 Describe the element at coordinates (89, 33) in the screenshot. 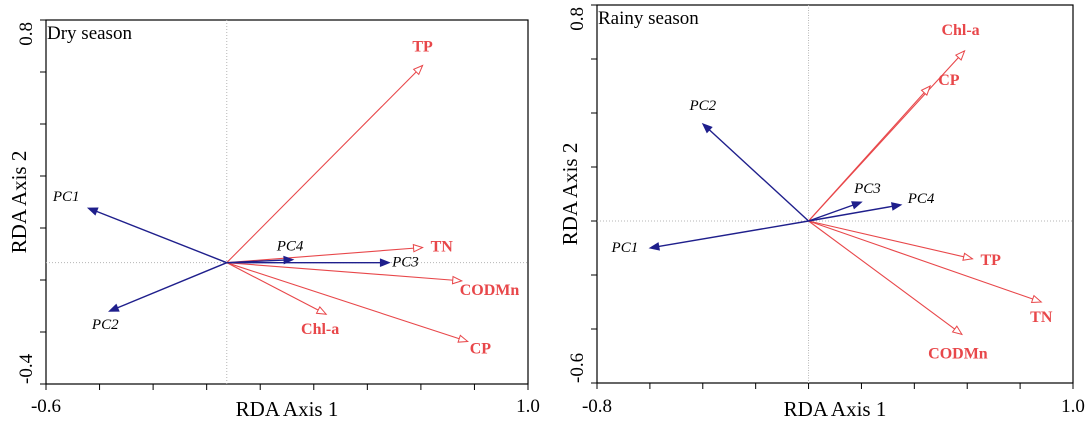

I see `panel-title: Dry season` at that location.